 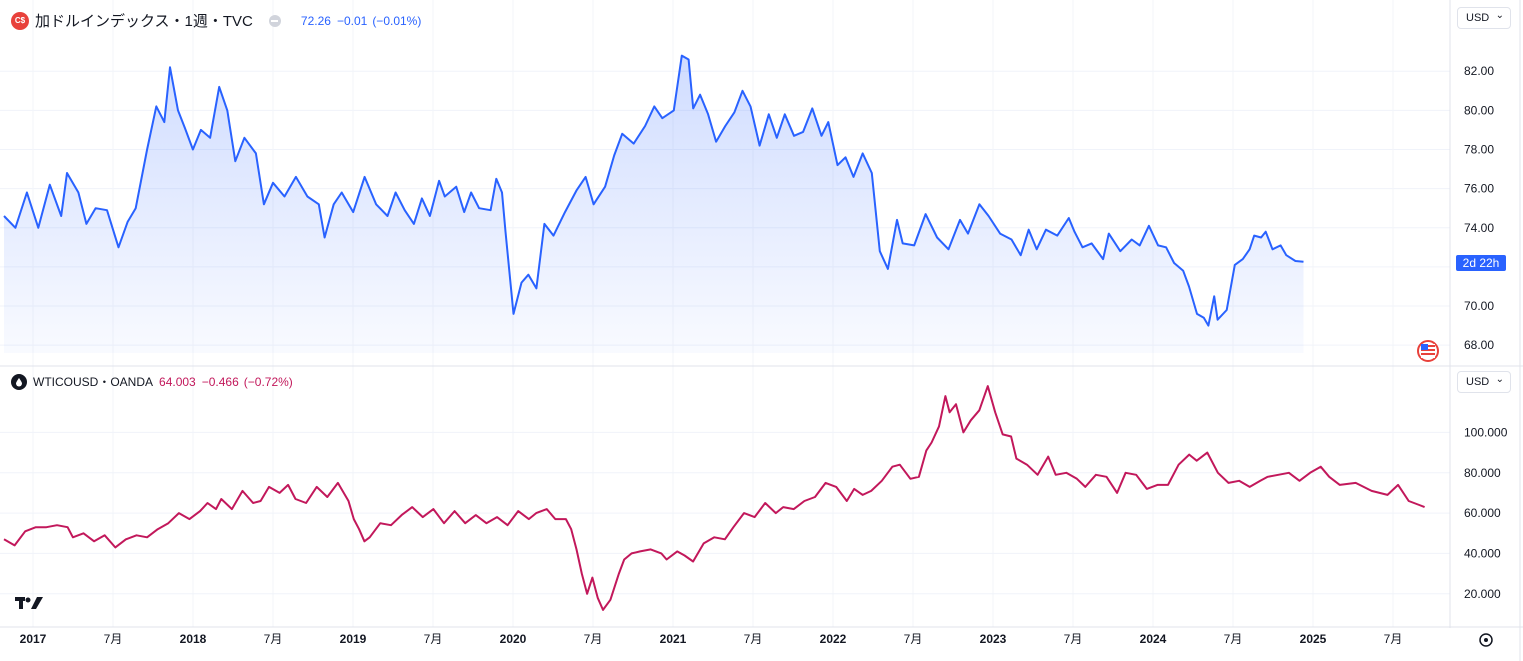 What do you see at coordinates (993, 639) in the screenshot?
I see `time-tick-label: 2023` at bounding box center [993, 639].